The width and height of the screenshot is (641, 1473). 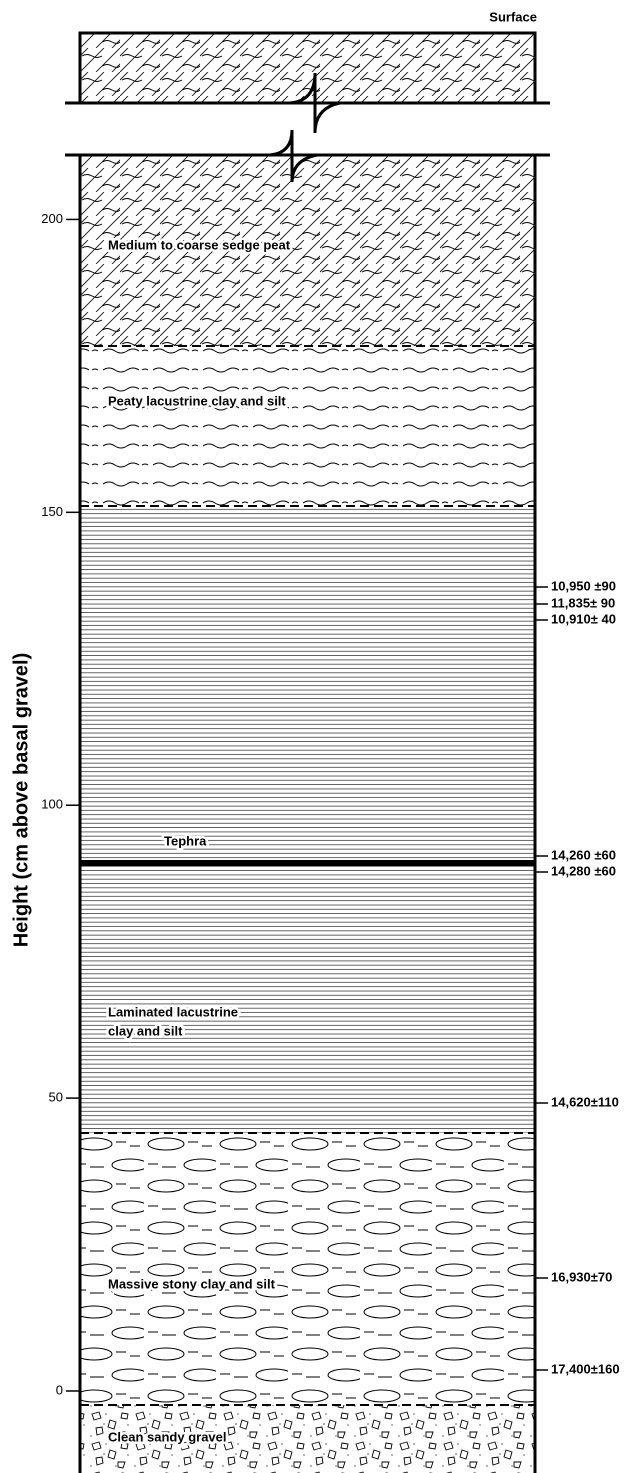 I want to click on y-tick-label: 100, so click(x=52, y=804).